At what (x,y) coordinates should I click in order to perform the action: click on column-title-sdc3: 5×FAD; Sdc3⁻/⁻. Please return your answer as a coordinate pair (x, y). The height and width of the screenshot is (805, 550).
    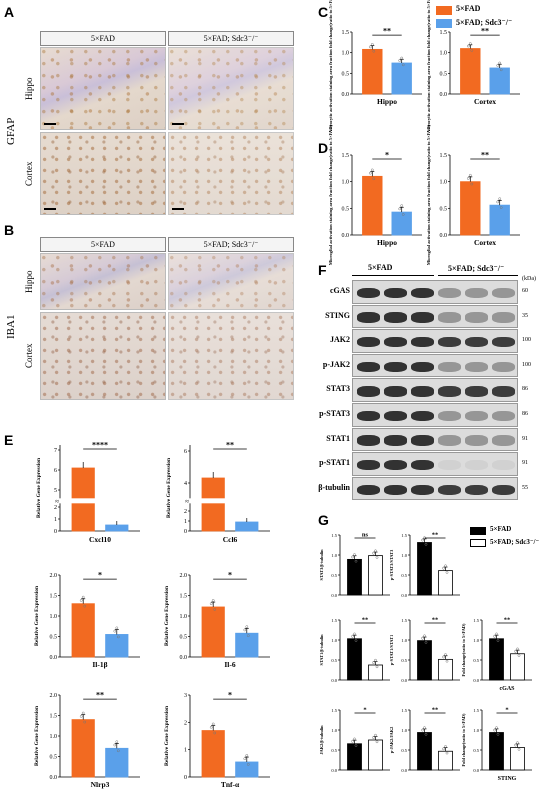
    Looking at the image, I should click on (231, 38).